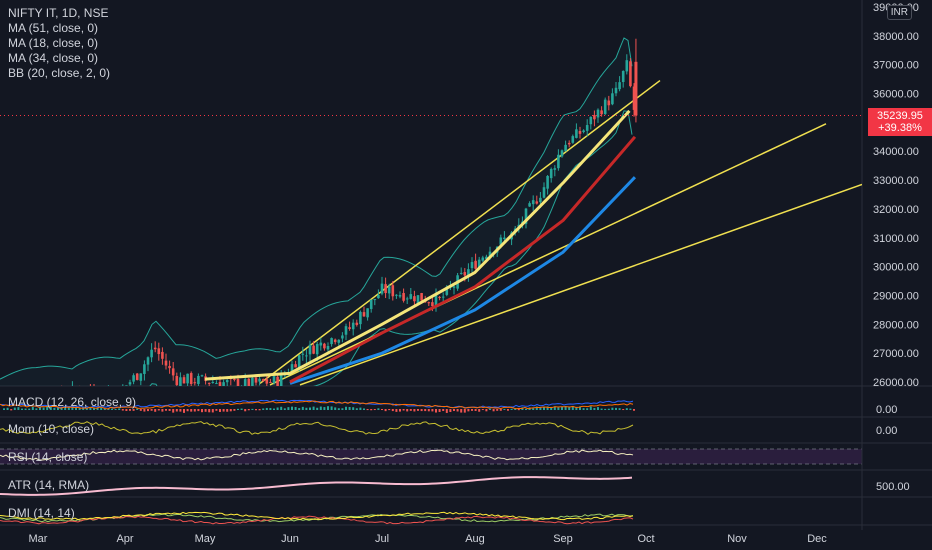  What do you see at coordinates (463, 280) in the screenshot?
I see `ma51-line` at bounding box center [463, 280].